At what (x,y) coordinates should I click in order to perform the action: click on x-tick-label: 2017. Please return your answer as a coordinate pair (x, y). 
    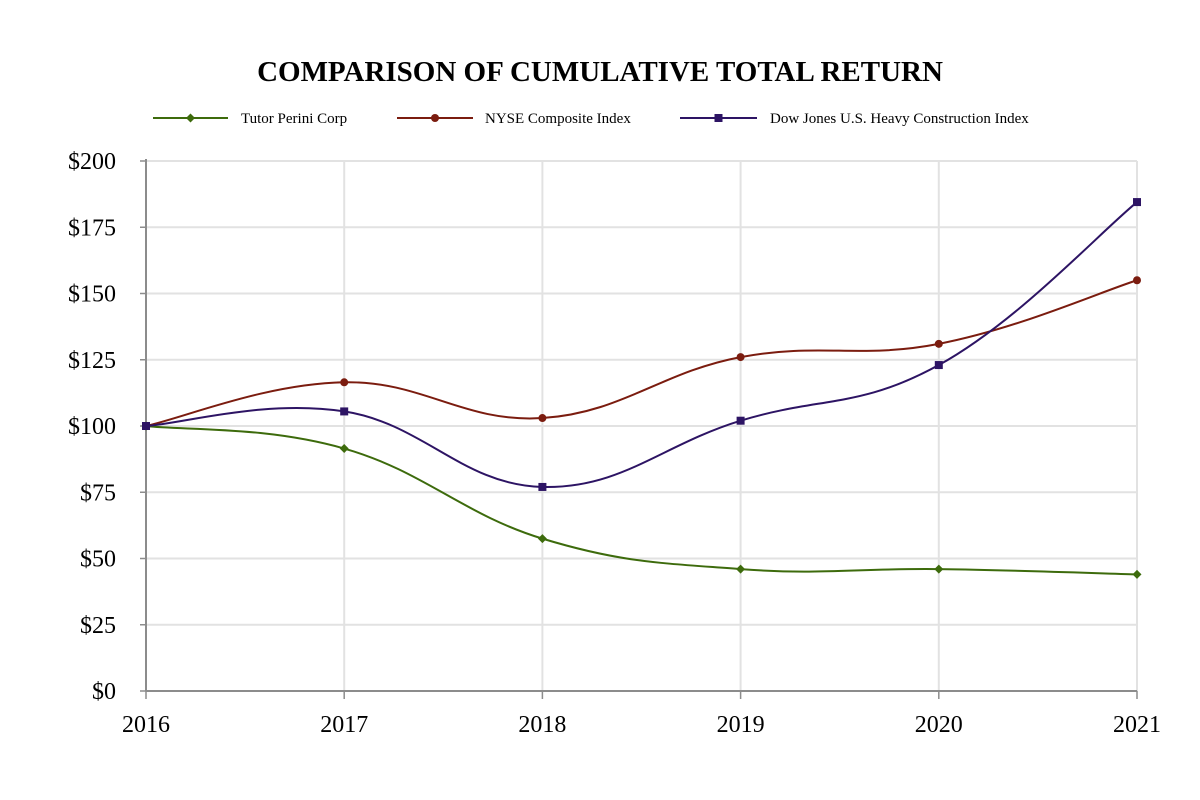
    Looking at the image, I should click on (344, 725).